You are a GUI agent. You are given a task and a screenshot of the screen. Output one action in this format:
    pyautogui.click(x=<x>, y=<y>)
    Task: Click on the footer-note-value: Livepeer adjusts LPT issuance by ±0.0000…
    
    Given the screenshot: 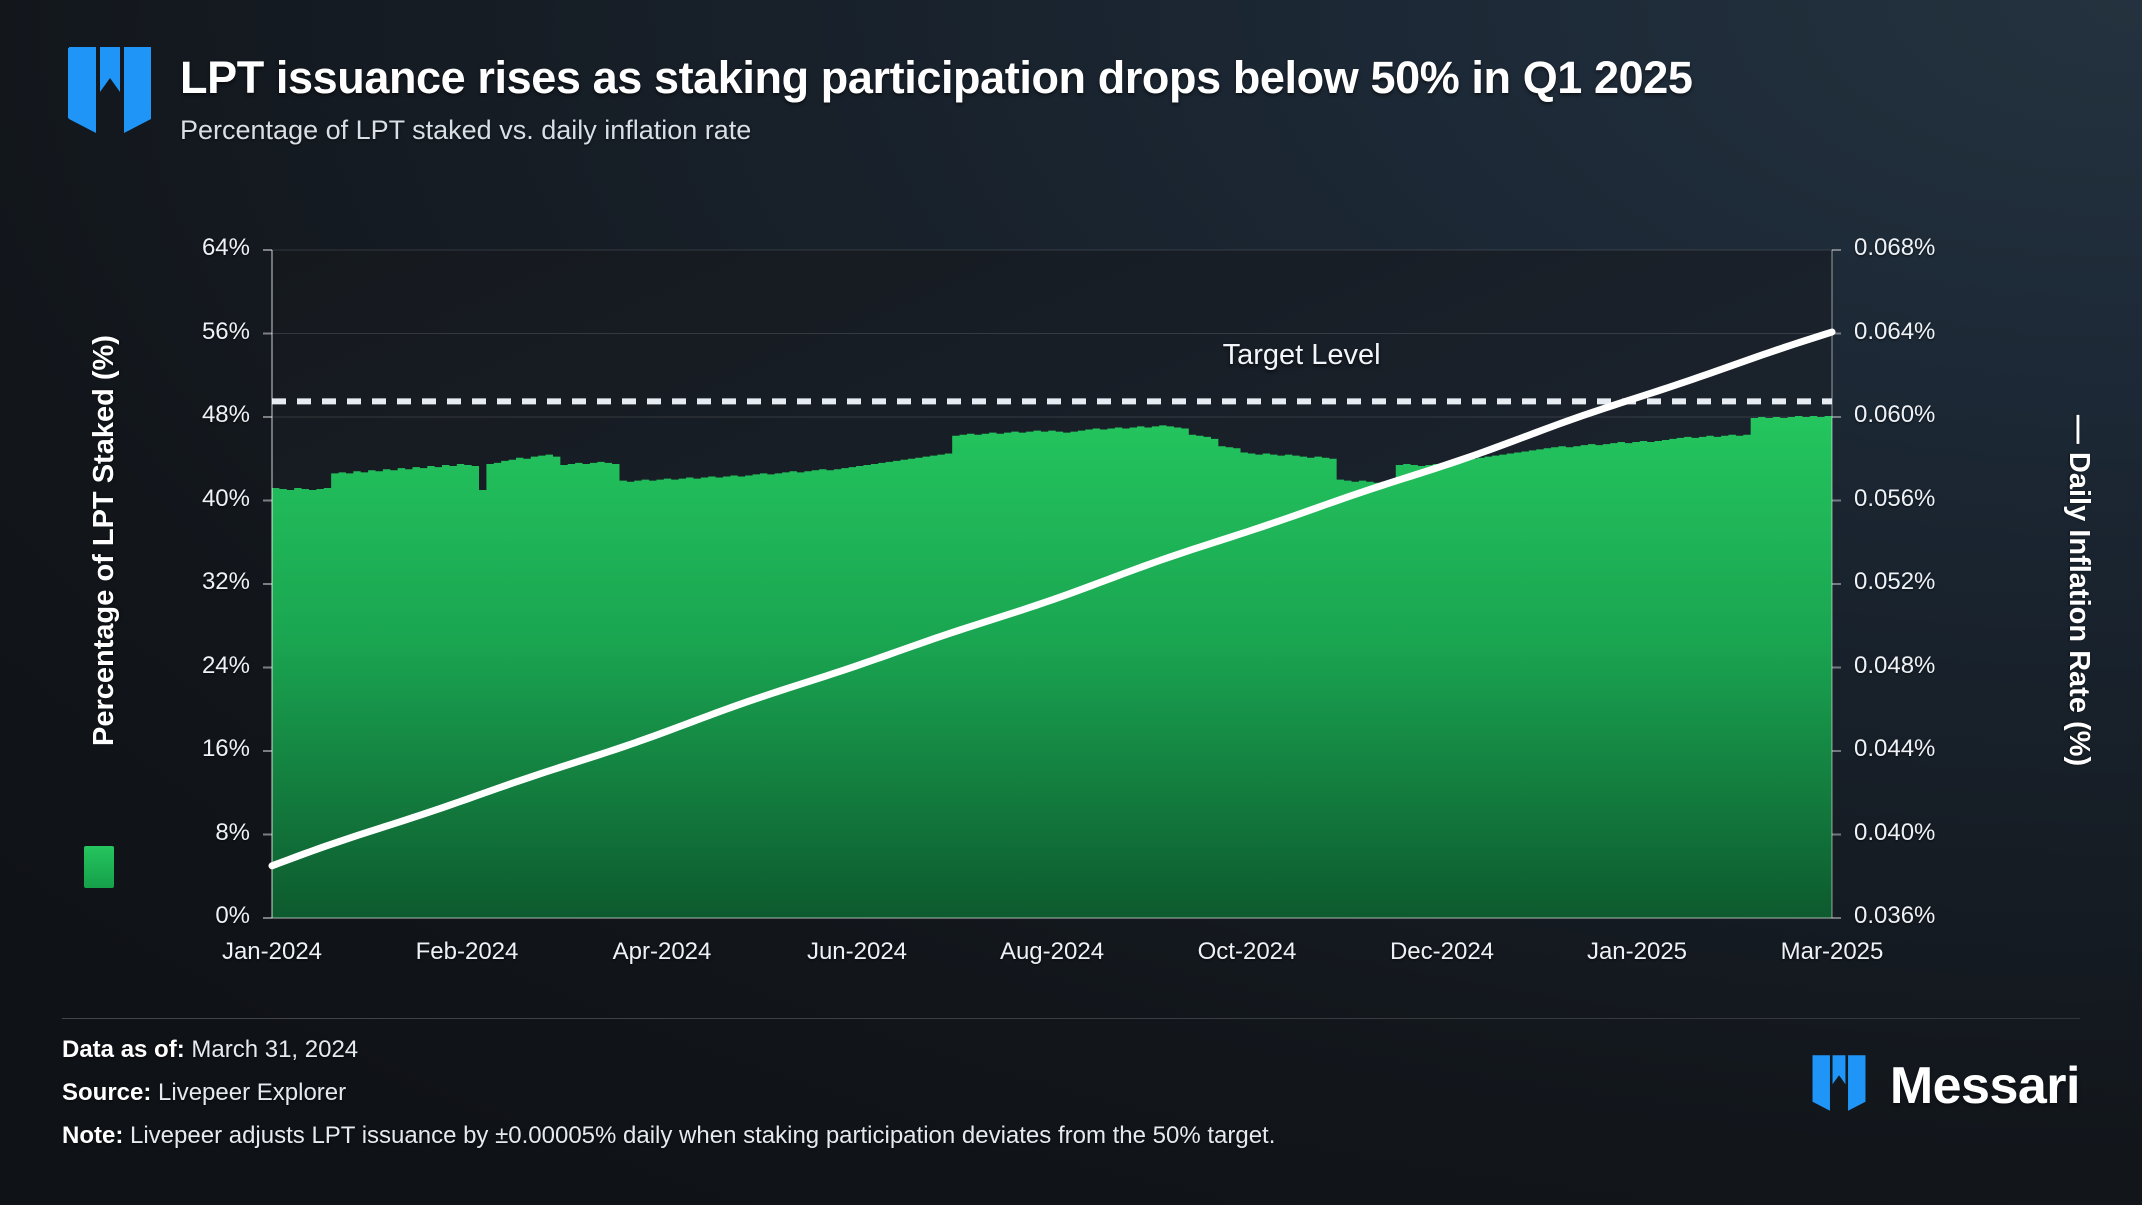 What is the action you would take?
    pyautogui.click(x=703, y=1135)
    